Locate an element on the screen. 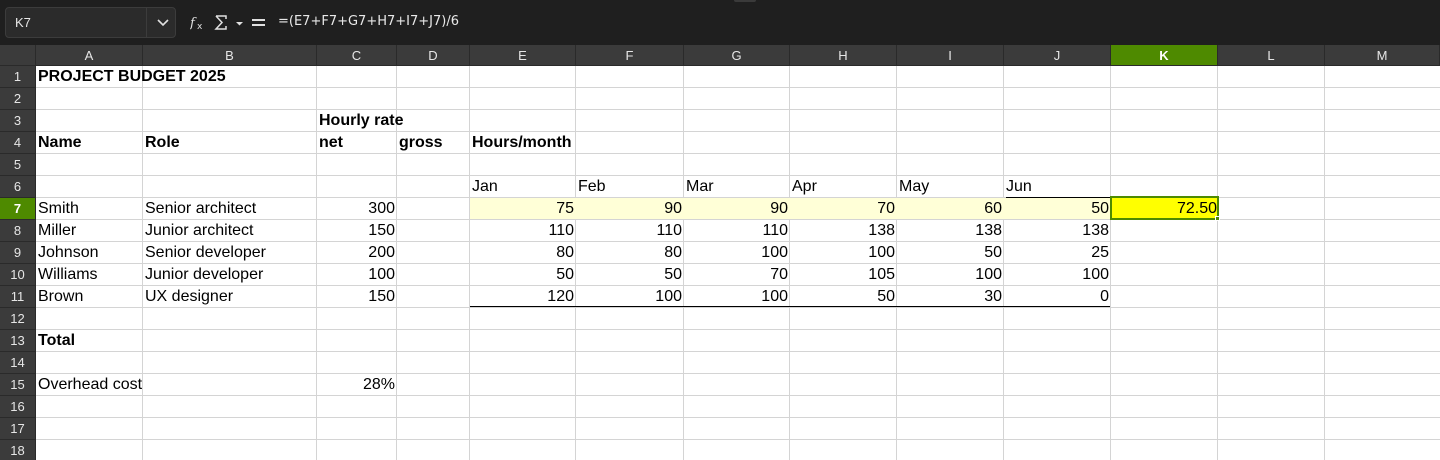  chevron-down-icon is located at coordinates (163, 23).